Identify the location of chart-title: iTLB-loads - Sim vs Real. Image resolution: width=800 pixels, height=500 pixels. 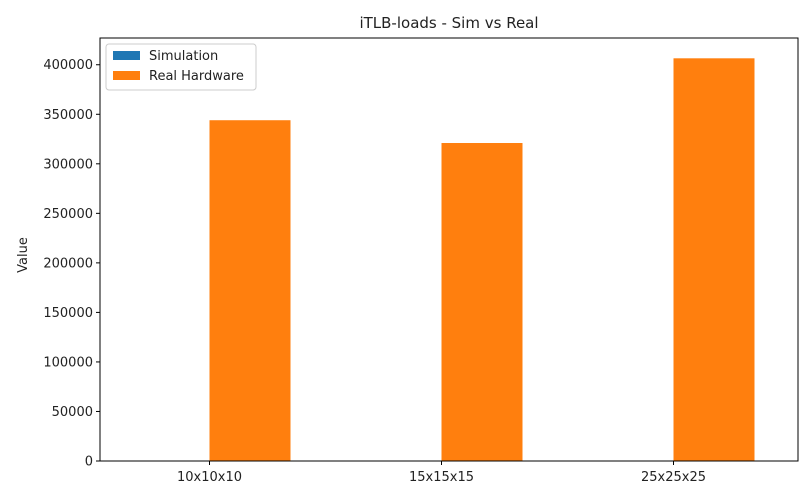
(448, 23).